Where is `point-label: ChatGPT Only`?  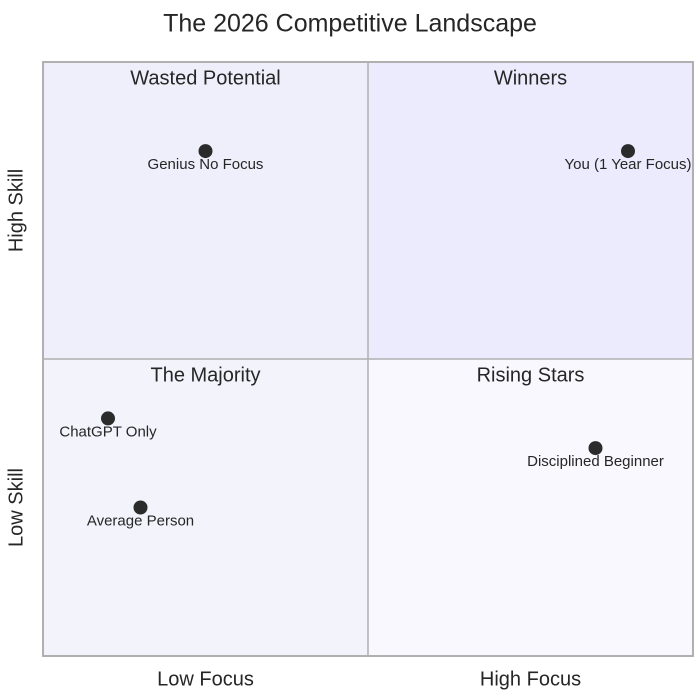
point-label: ChatGPT Only is located at coordinates (108, 431).